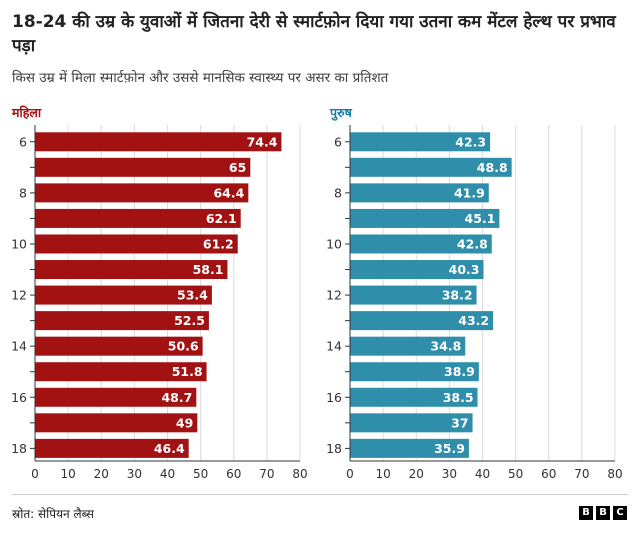 Image resolution: width=640 pixels, height=541 pixels. I want to click on data-label: 42.8, so click(472, 243).